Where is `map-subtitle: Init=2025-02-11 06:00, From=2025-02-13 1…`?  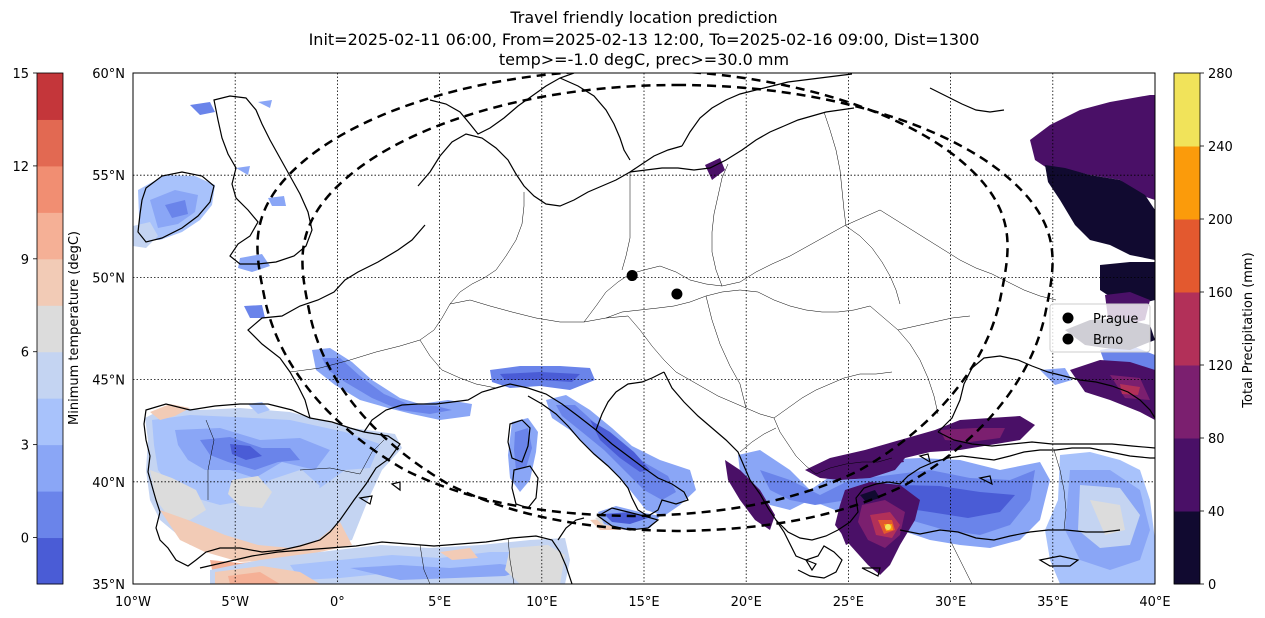 map-subtitle: Init=2025-02-11 06:00, From=2025-02-13 1… is located at coordinates (644, 39).